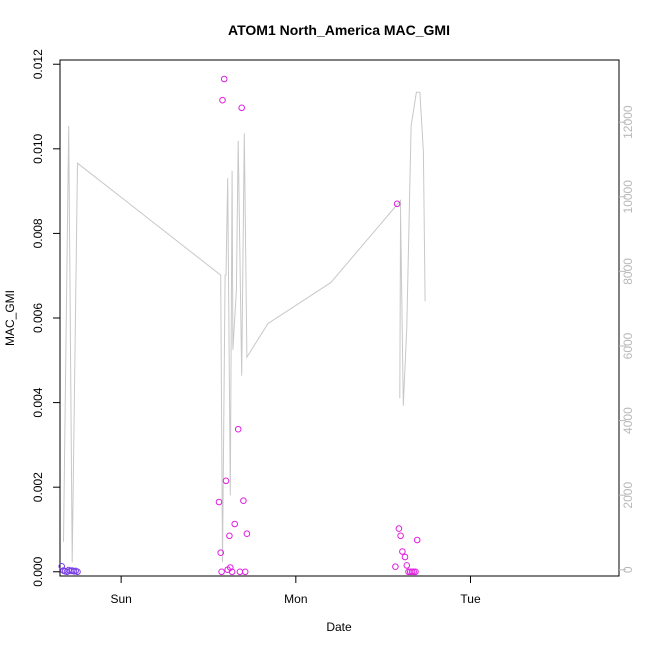 Image resolution: width=650 pixels, height=650 pixels. Describe the element at coordinates (38, 402) in the screenshot. I see `y-tick-label: 0.004` at that location.